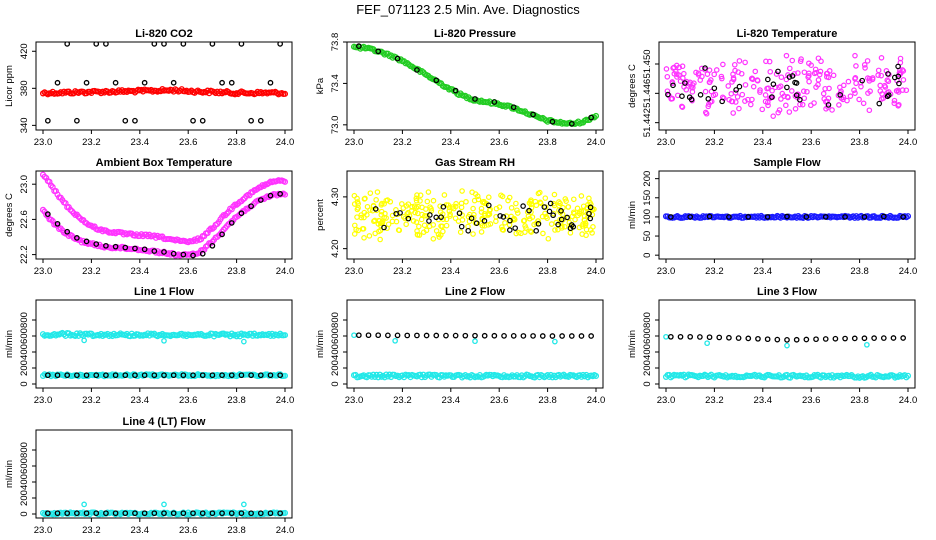 This screenshot has width=936, height=540. What do you see at coordinates (335, 383) in the screenshot?
I see `y-tick-label: 0` at bounding box center [335, 383].